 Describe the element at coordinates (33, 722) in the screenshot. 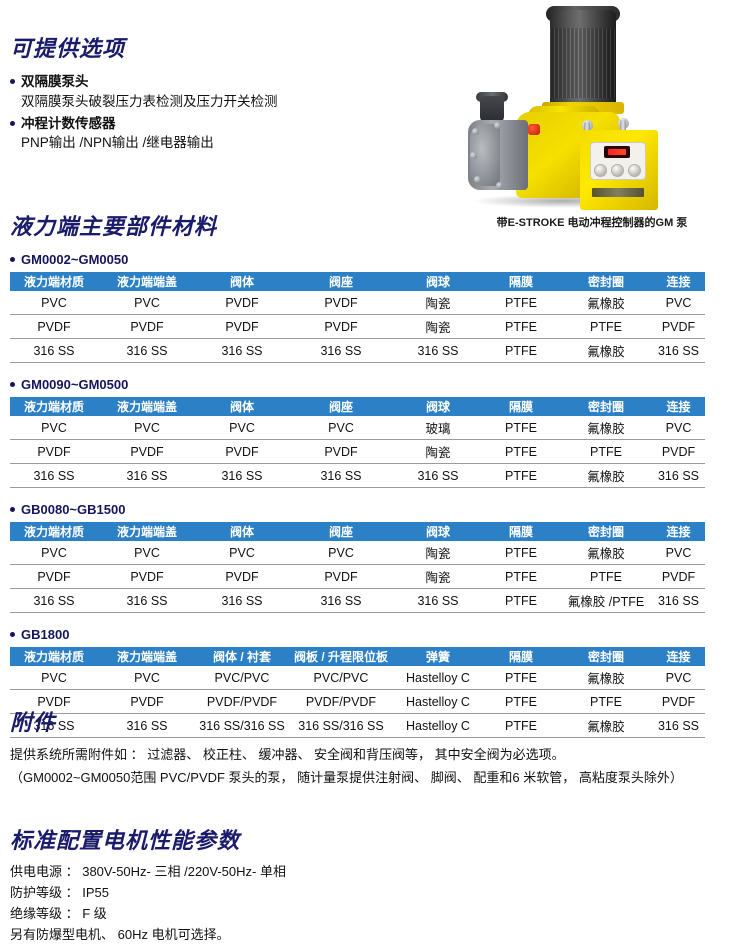

I see `accessories-title: 附件` at that location.